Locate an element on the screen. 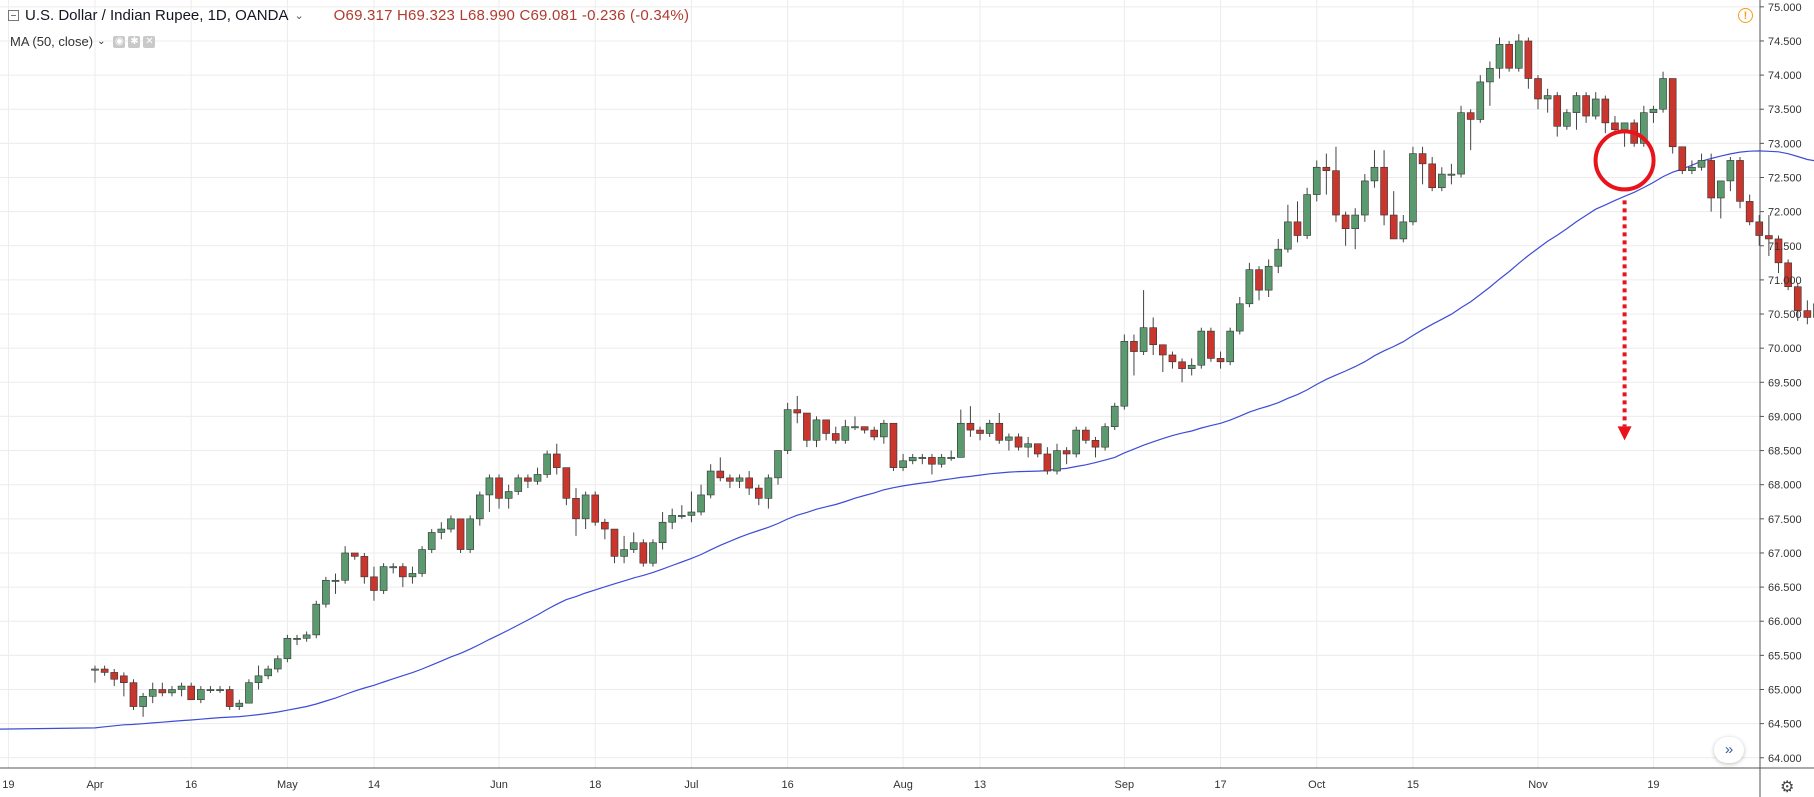  indicator-label: MA (50, close) is located at coordinates (52, 41).